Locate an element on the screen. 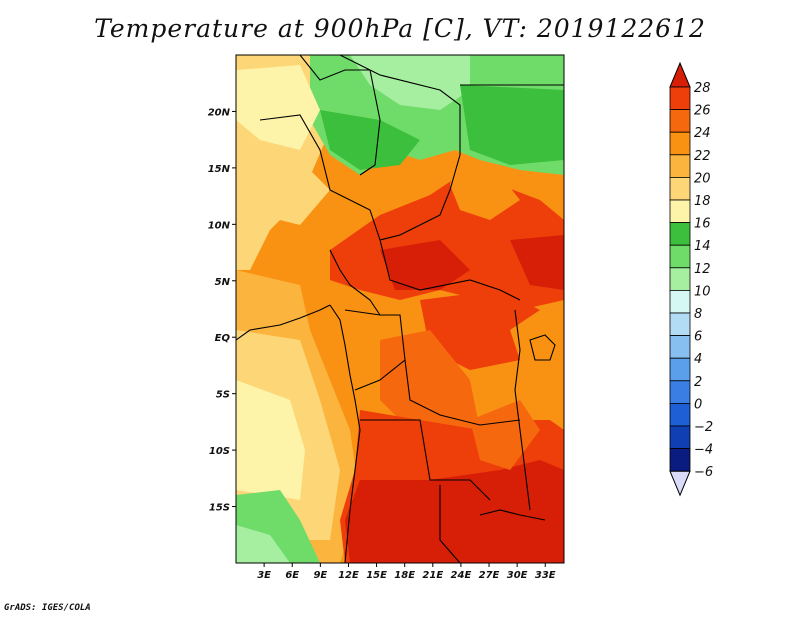  colorbar-label: 6 is located at coordinates (698, 337).